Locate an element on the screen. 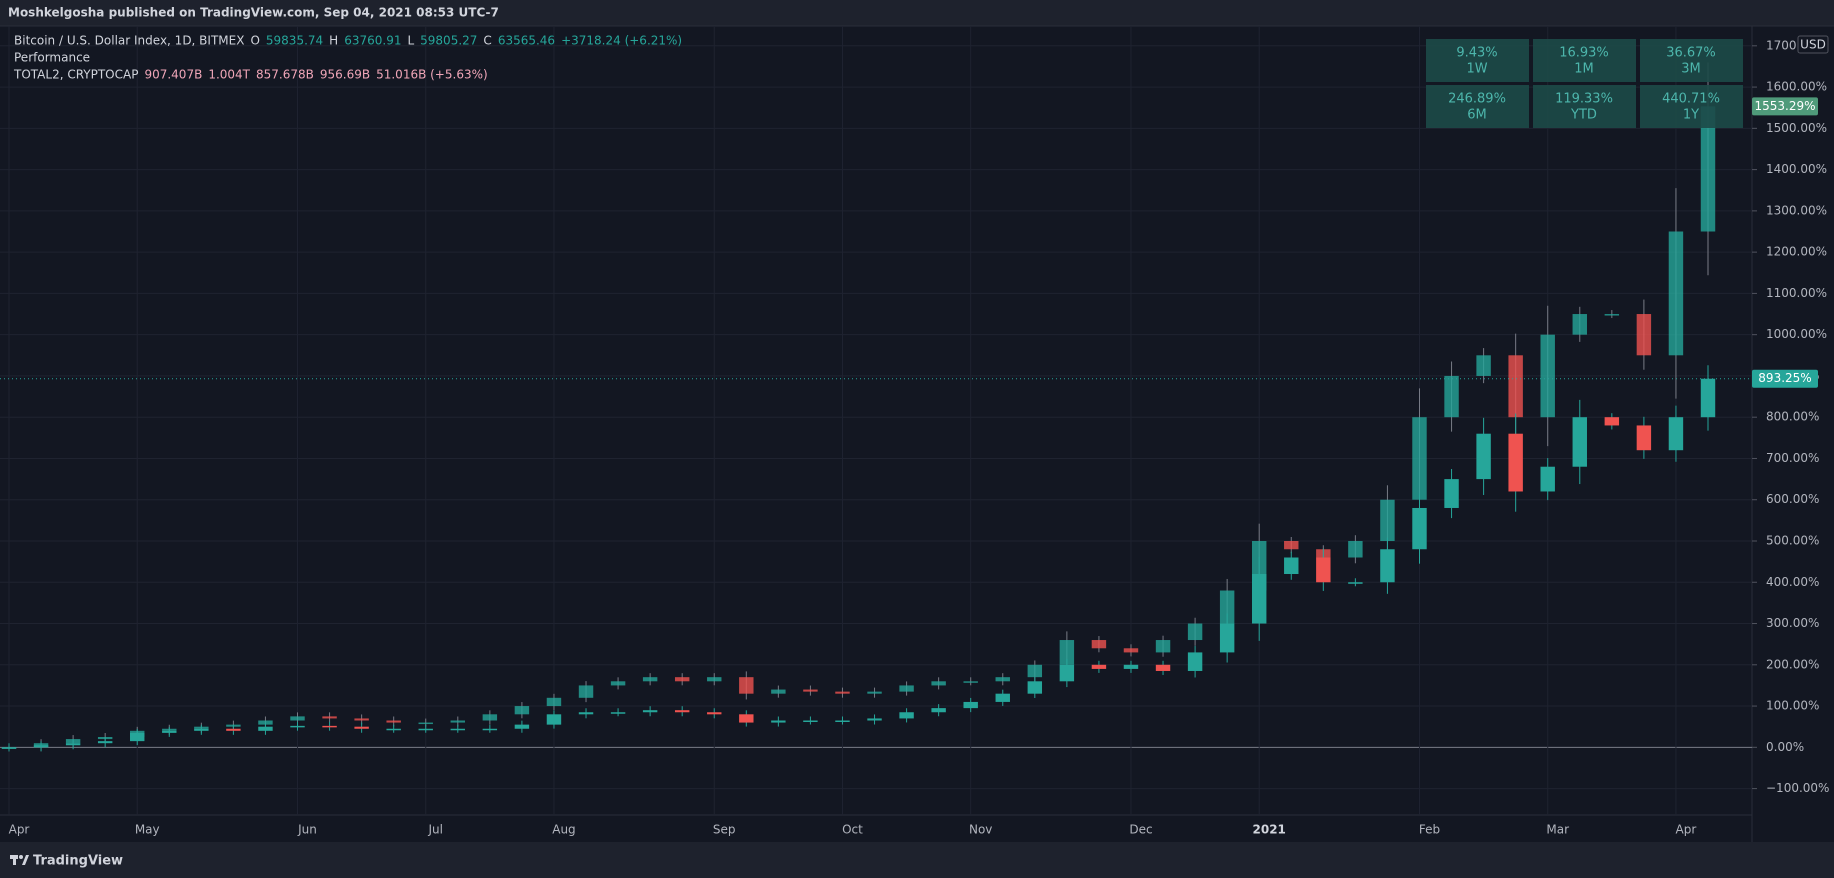  performance-value: 9.43% is located at coordinates (1476, 53).